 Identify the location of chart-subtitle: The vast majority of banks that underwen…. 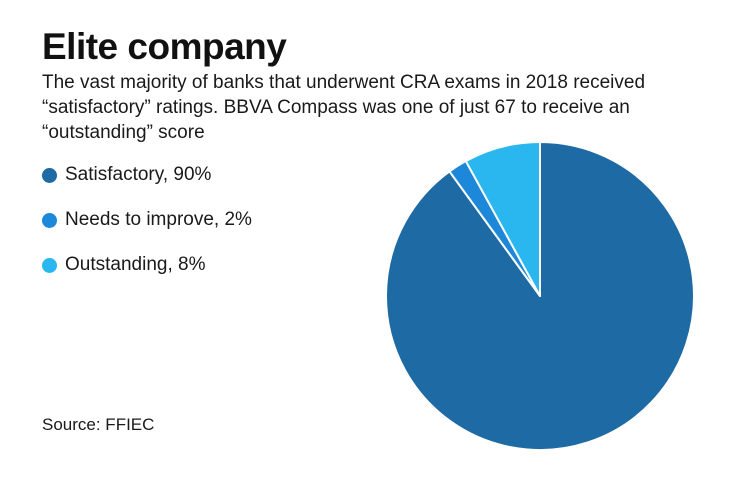
(344, 107).